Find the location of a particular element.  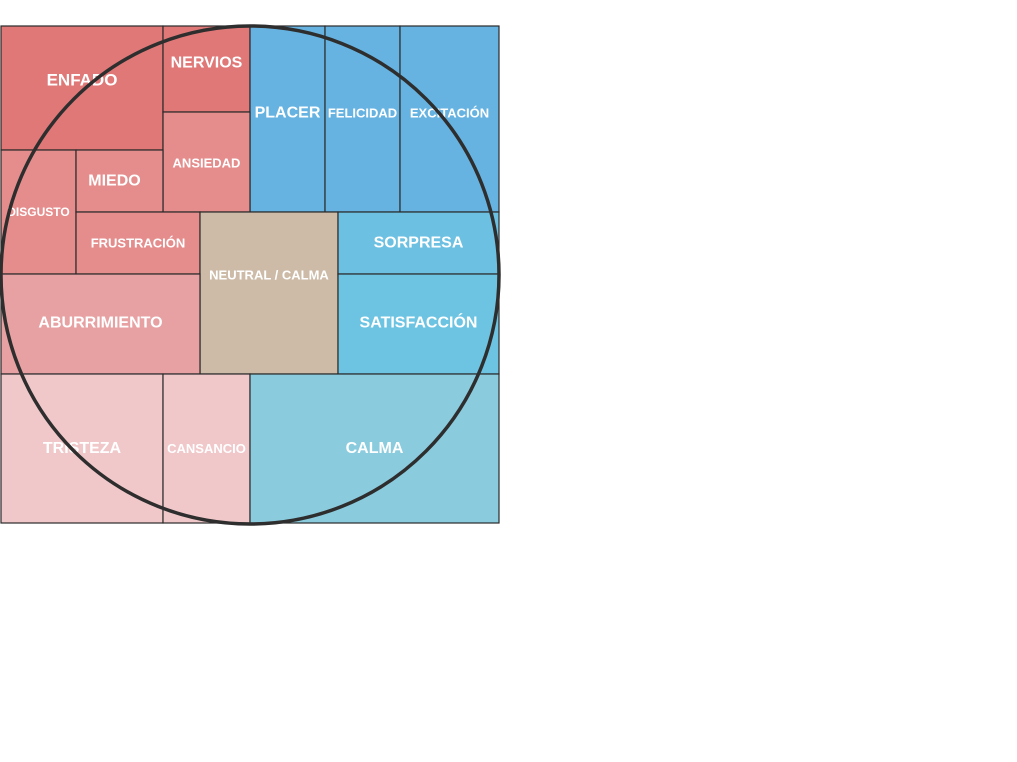

cell-background-frustracion is located at coordinates (138, 243).